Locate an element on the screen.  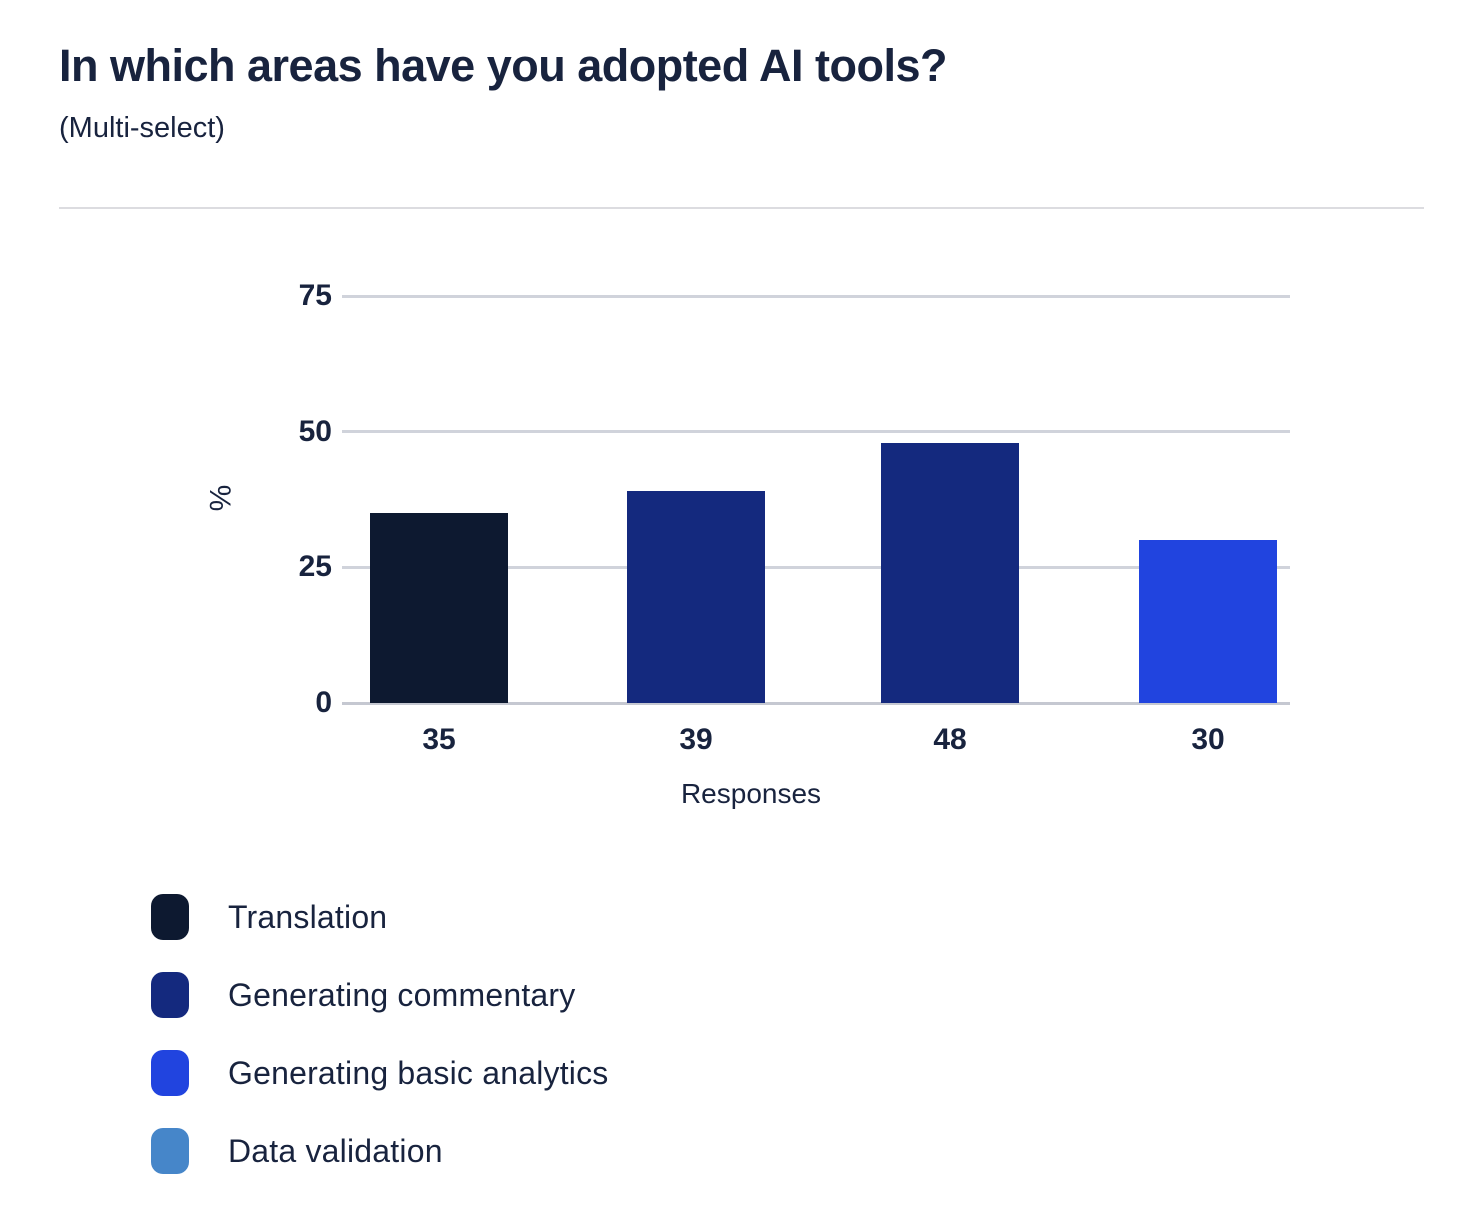
legend-item: Translation is located at coordinates (380, 917).